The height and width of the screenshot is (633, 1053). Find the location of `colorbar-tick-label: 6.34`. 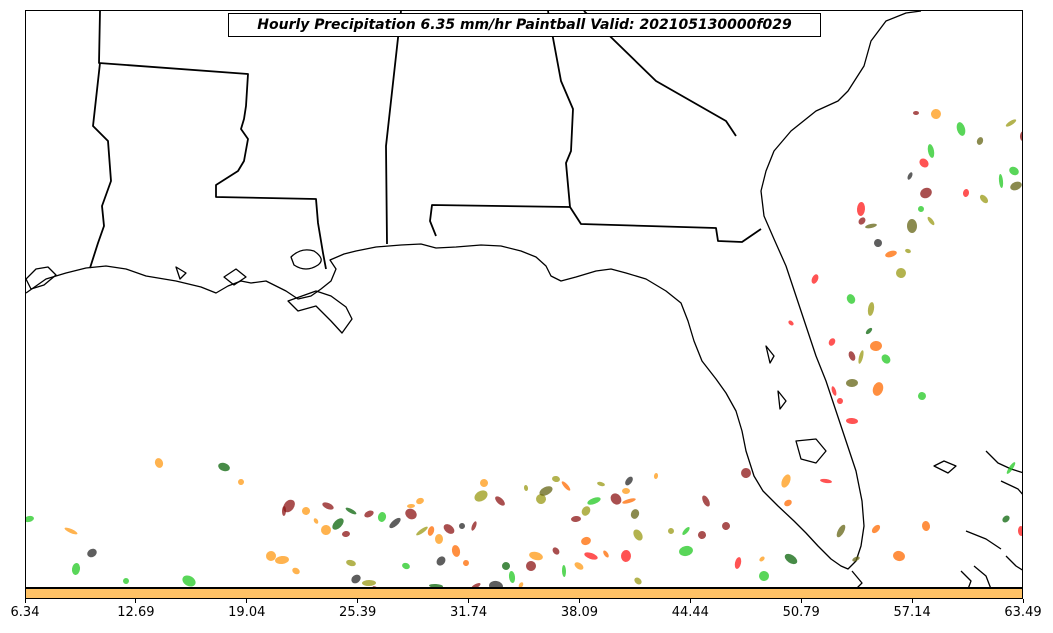

colorbar-tick-label: 6.34 is located at coordinates (25, 612).